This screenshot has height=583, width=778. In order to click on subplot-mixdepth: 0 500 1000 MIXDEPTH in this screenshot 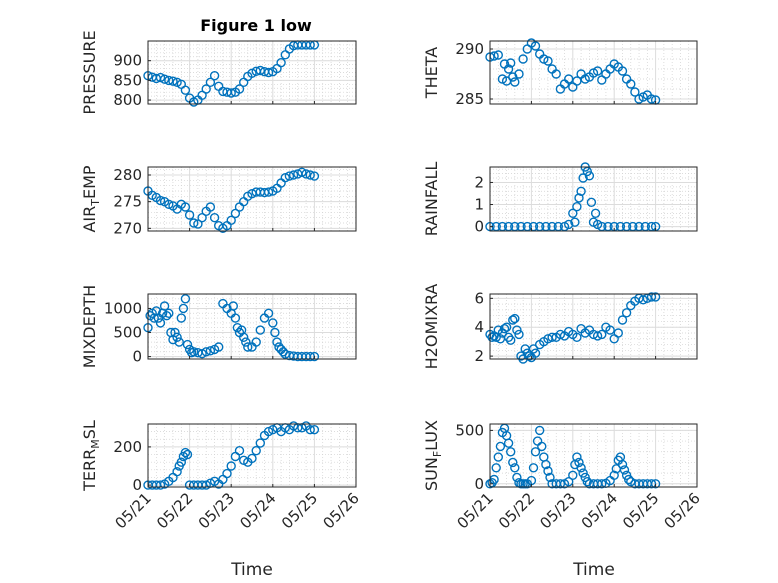, I will do `click(218, 326)`.